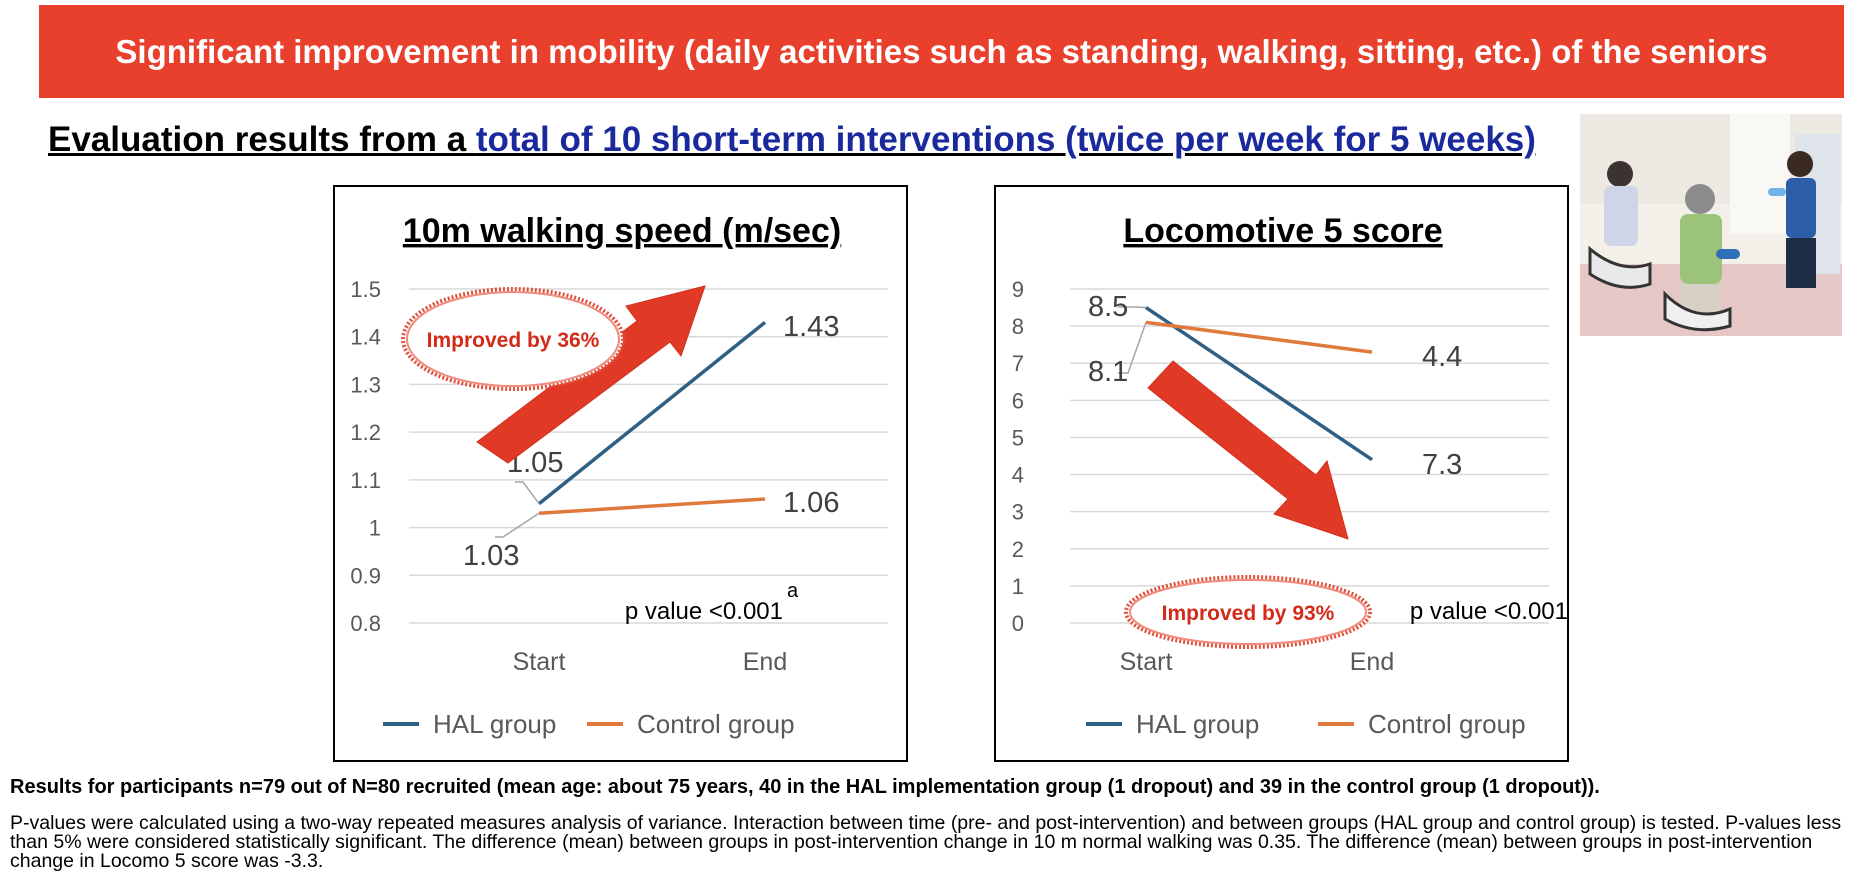  I want to click on annotation-text: Improved by 36%, so click(513, 340).